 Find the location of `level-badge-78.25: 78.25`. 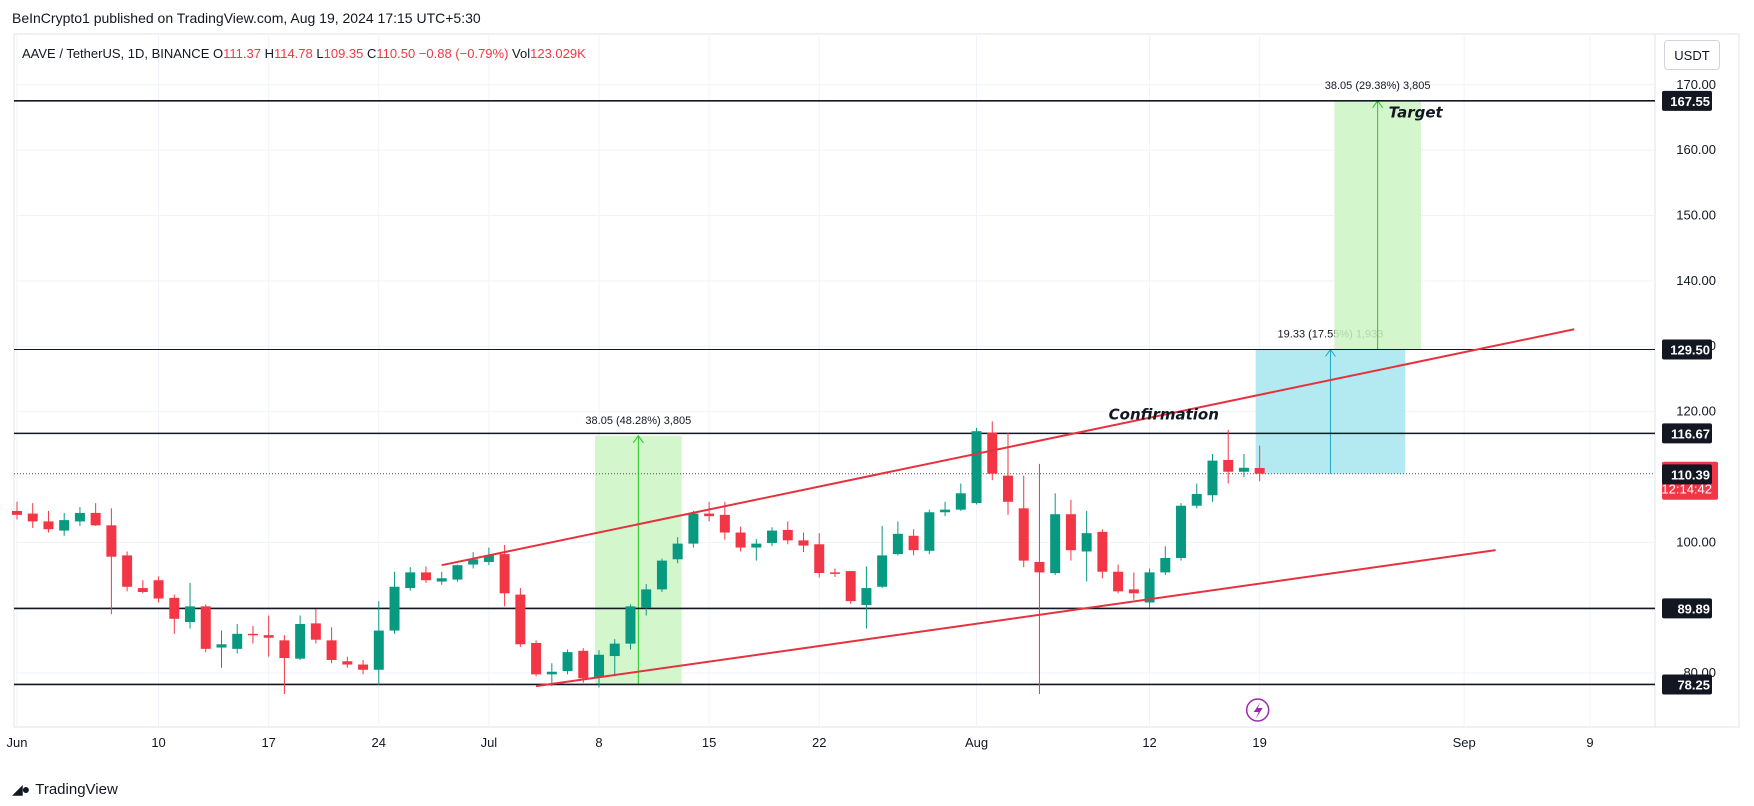

level-badge-78.25: 78.25 is located at coordinates (1687, 684).